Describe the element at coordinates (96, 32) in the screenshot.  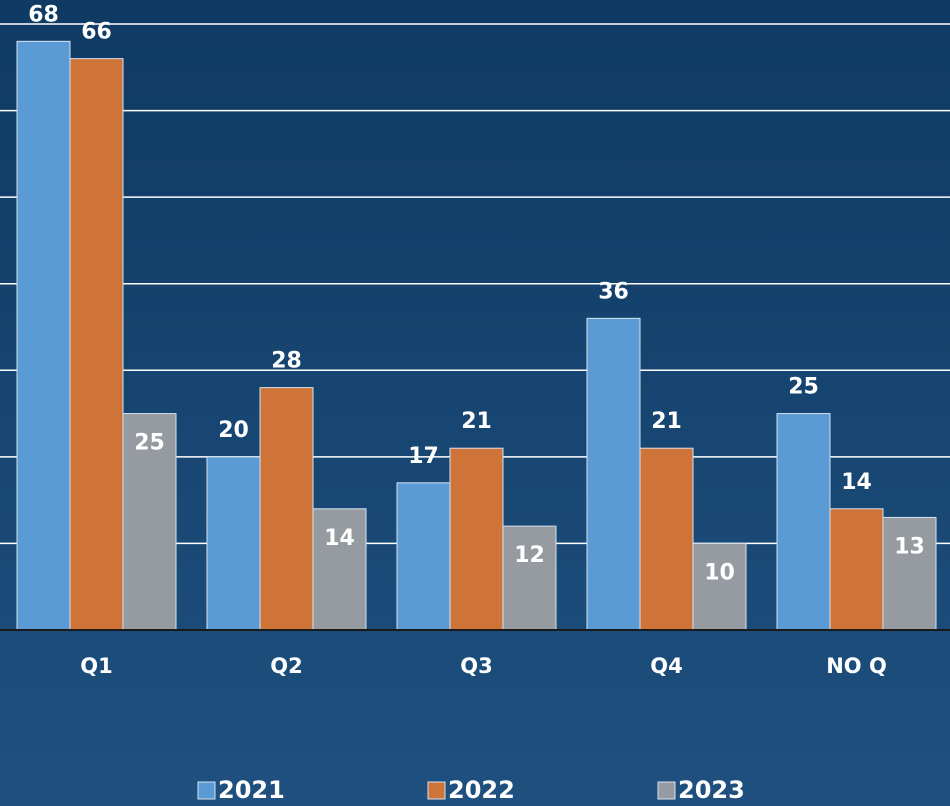
I see `data-label: 66` at that location.